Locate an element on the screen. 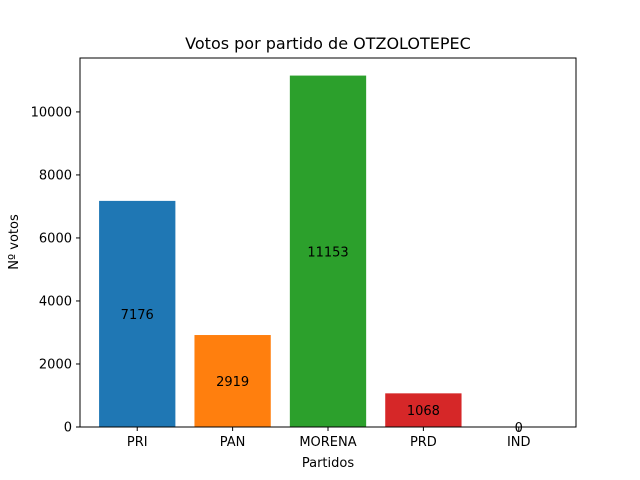 The height and width of the screenshot is (480, 640). bar-morena is located at coordinates (328, 251).